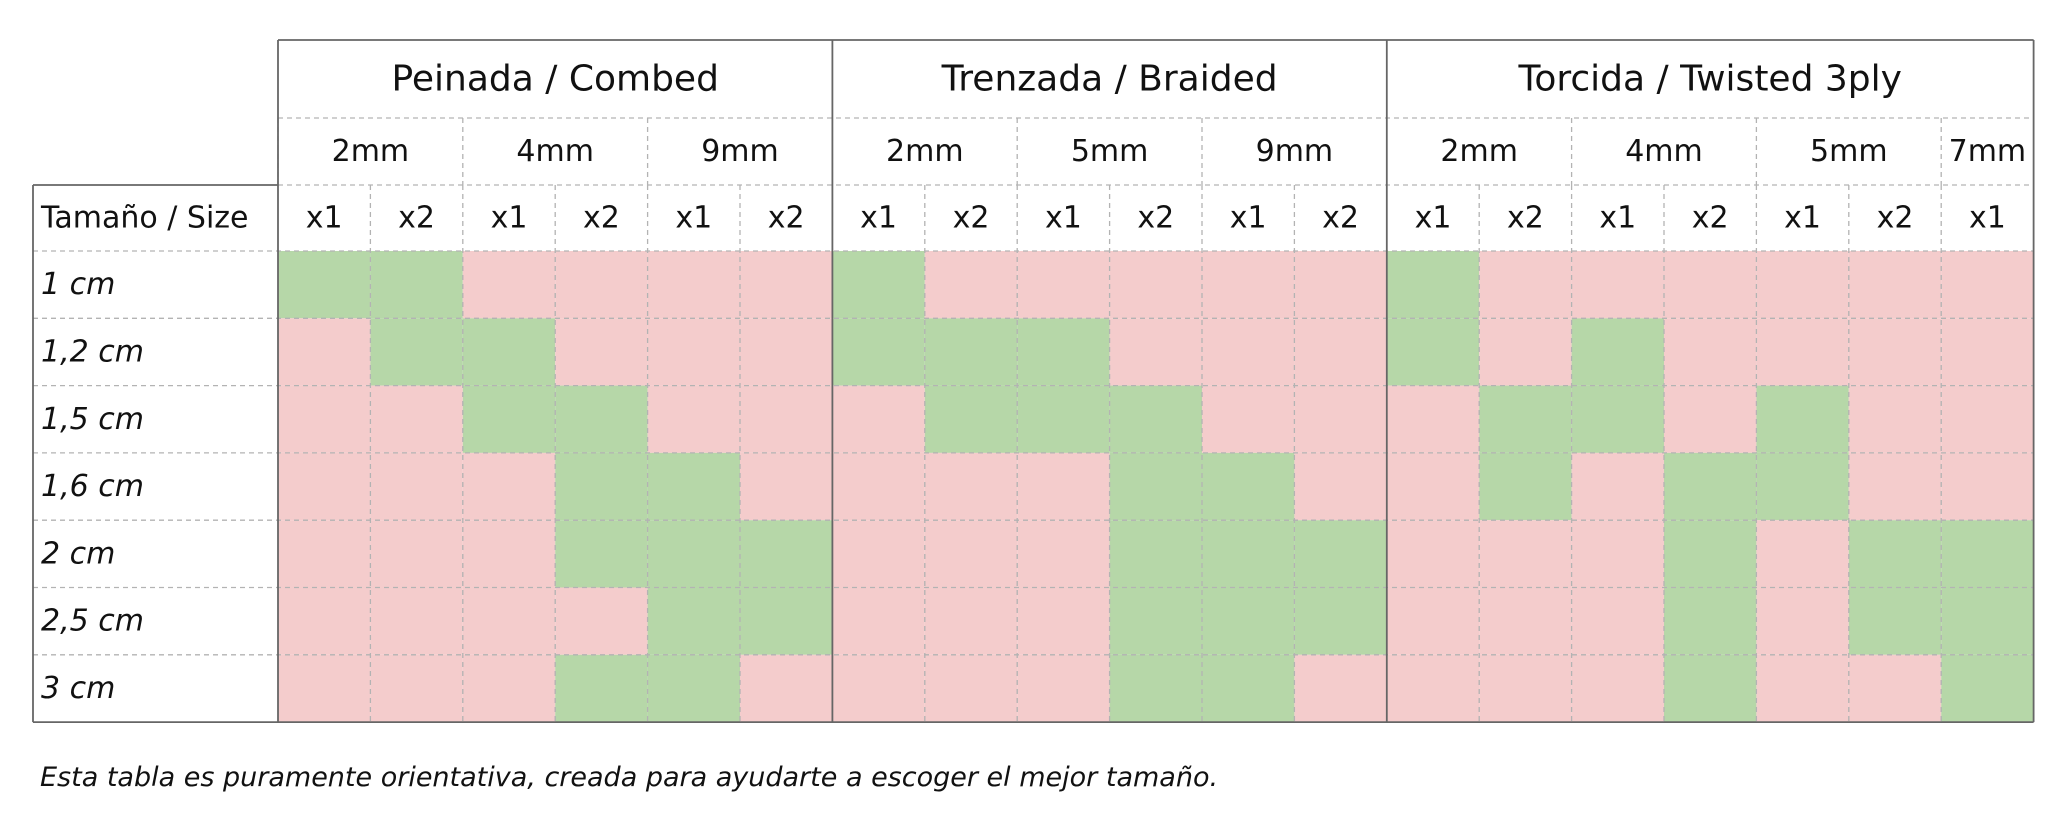  Describe the element at coordinates (92, 419) in the screenshot. I see `row-label: 1,5 cm` at that location.